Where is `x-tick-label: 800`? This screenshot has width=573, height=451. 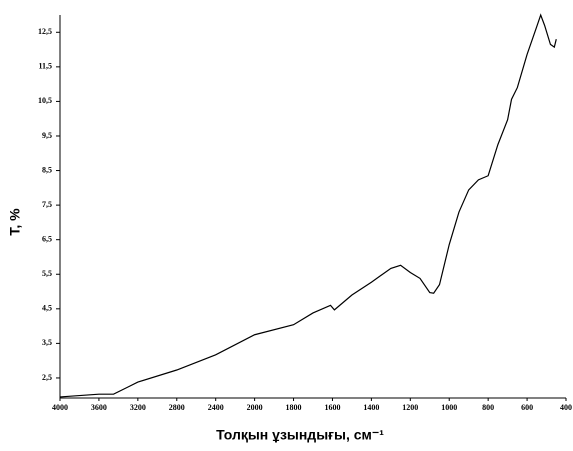 x-tick-label: 800 is located at coordinates (488, 407).